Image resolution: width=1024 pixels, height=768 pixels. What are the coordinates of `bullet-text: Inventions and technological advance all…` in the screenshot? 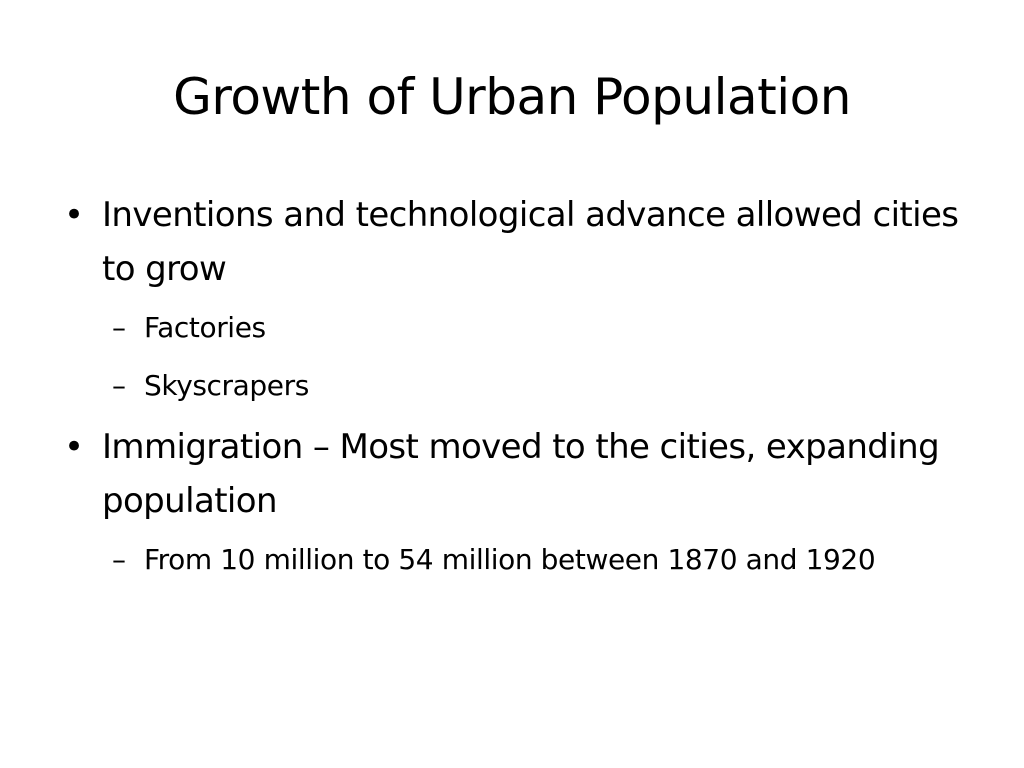 It's located at (530, 242).